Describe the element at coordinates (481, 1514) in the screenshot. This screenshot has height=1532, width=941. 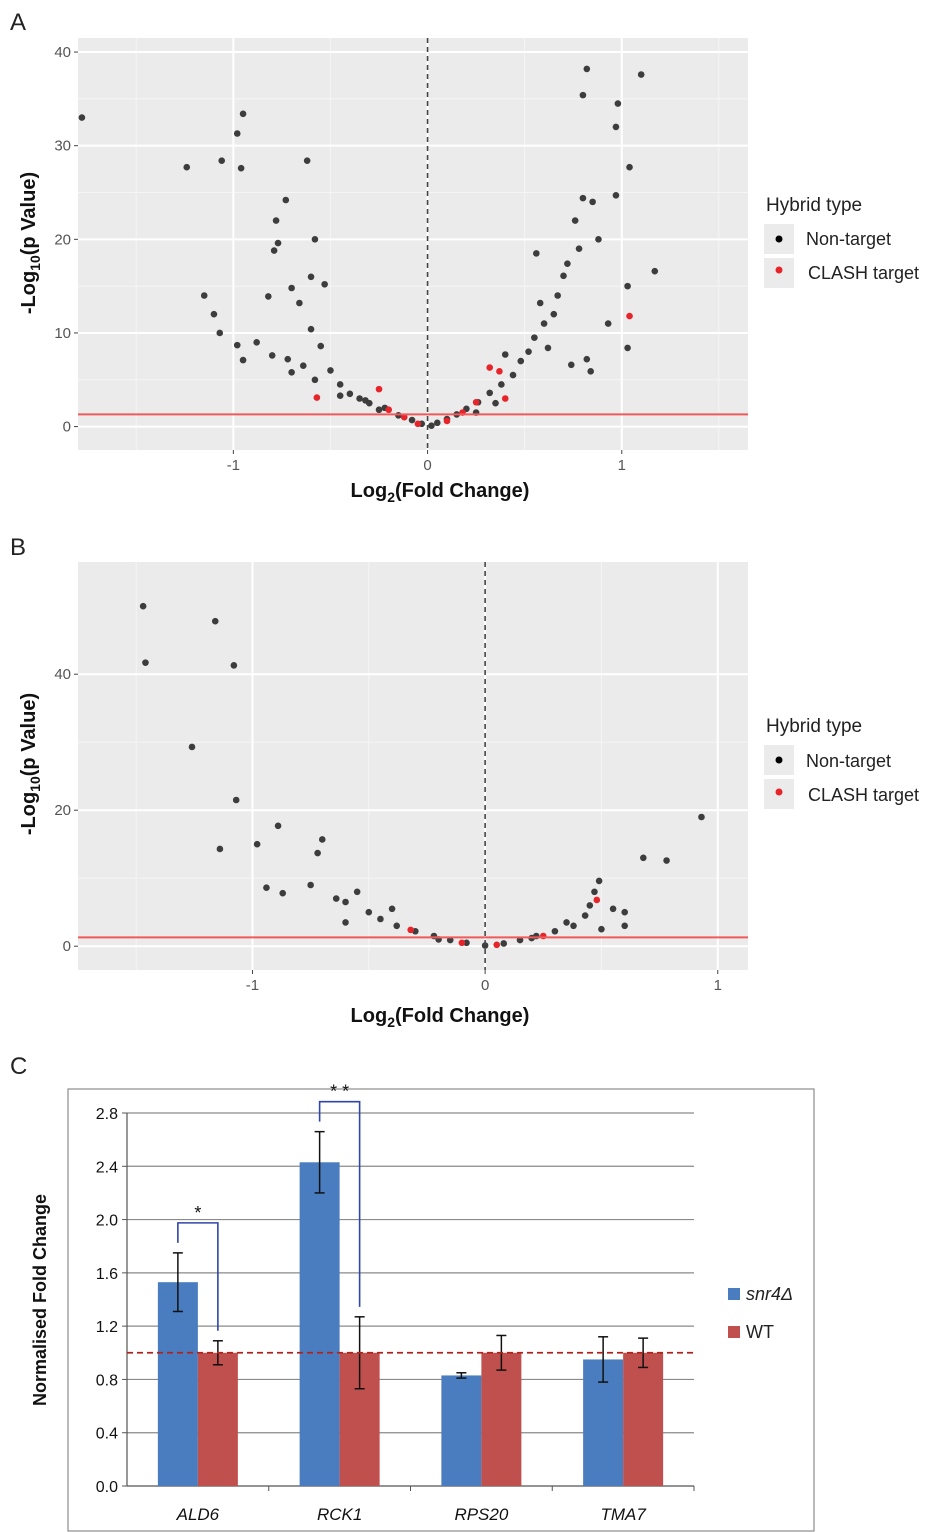
I see `category-label: RPS20` at that location.